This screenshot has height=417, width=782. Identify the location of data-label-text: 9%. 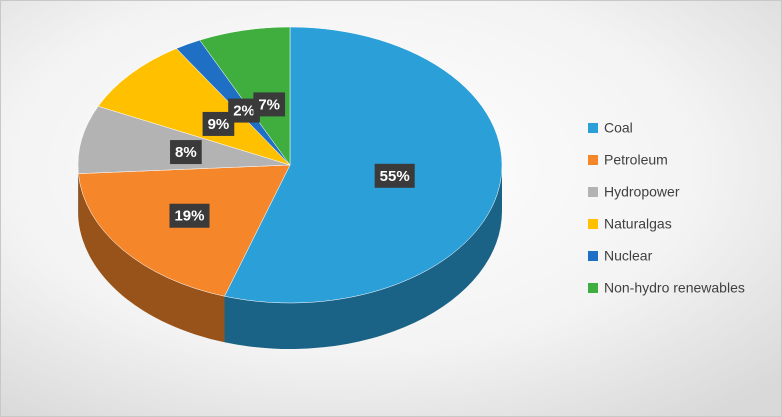
(219, 124).